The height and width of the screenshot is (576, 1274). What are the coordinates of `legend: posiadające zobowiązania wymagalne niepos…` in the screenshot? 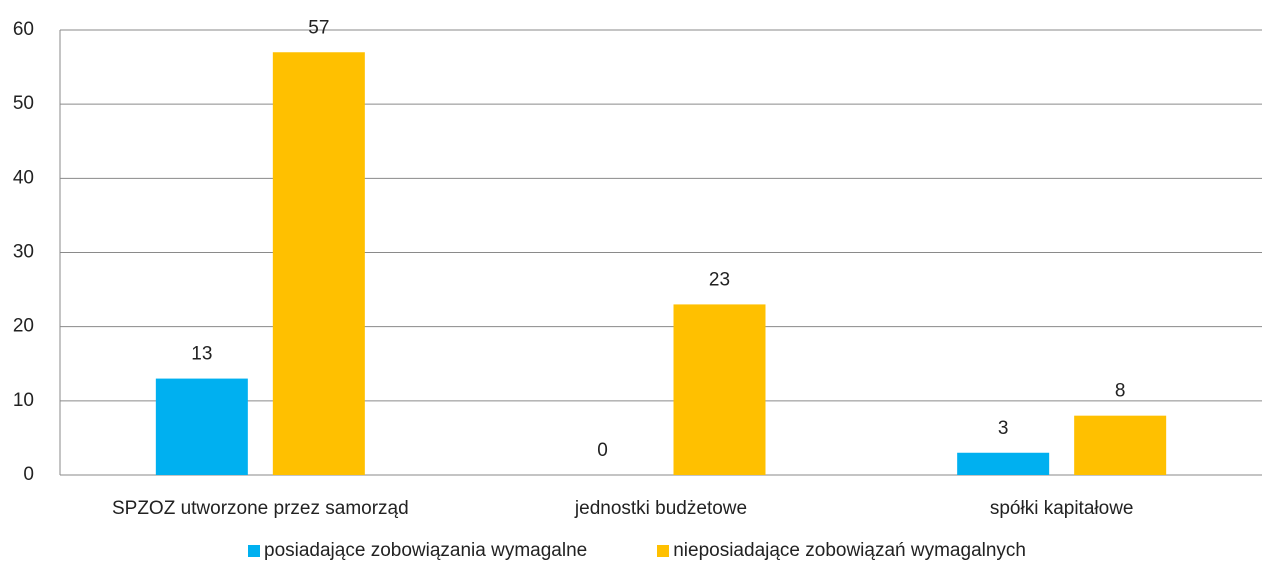 It's located at (637, 551).